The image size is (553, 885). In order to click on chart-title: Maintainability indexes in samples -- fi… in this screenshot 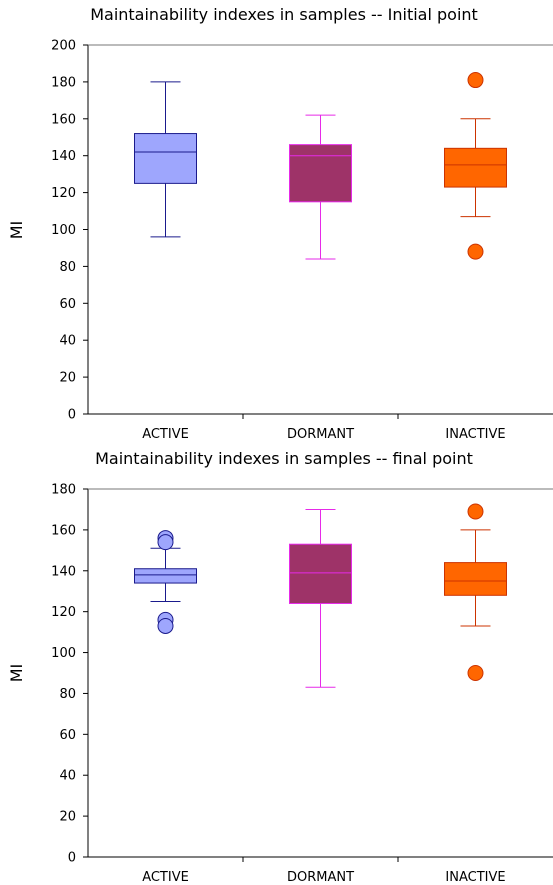, I will do `click(284, 458)`.